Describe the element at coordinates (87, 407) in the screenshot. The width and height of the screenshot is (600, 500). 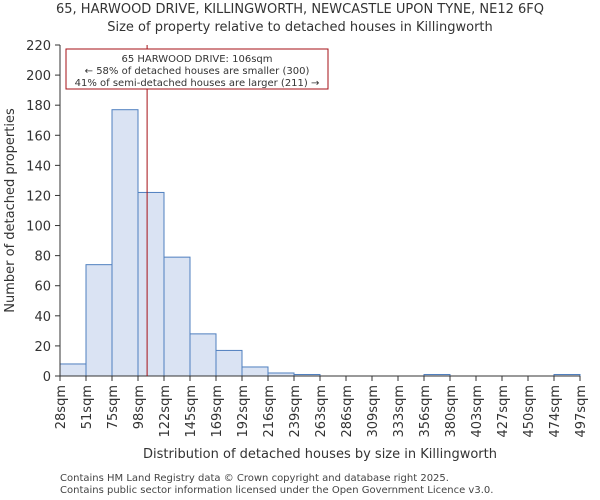
I see `x-tick-label: 51sqm` at that location.